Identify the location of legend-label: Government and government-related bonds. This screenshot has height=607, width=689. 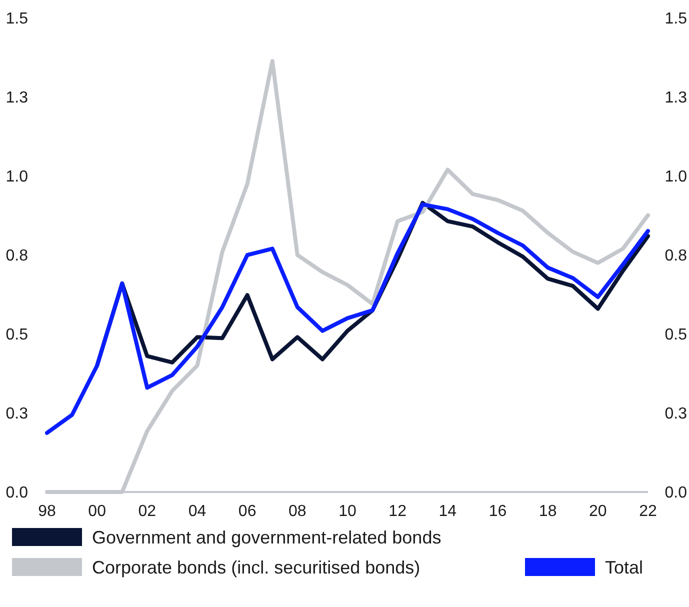
(267, 537).